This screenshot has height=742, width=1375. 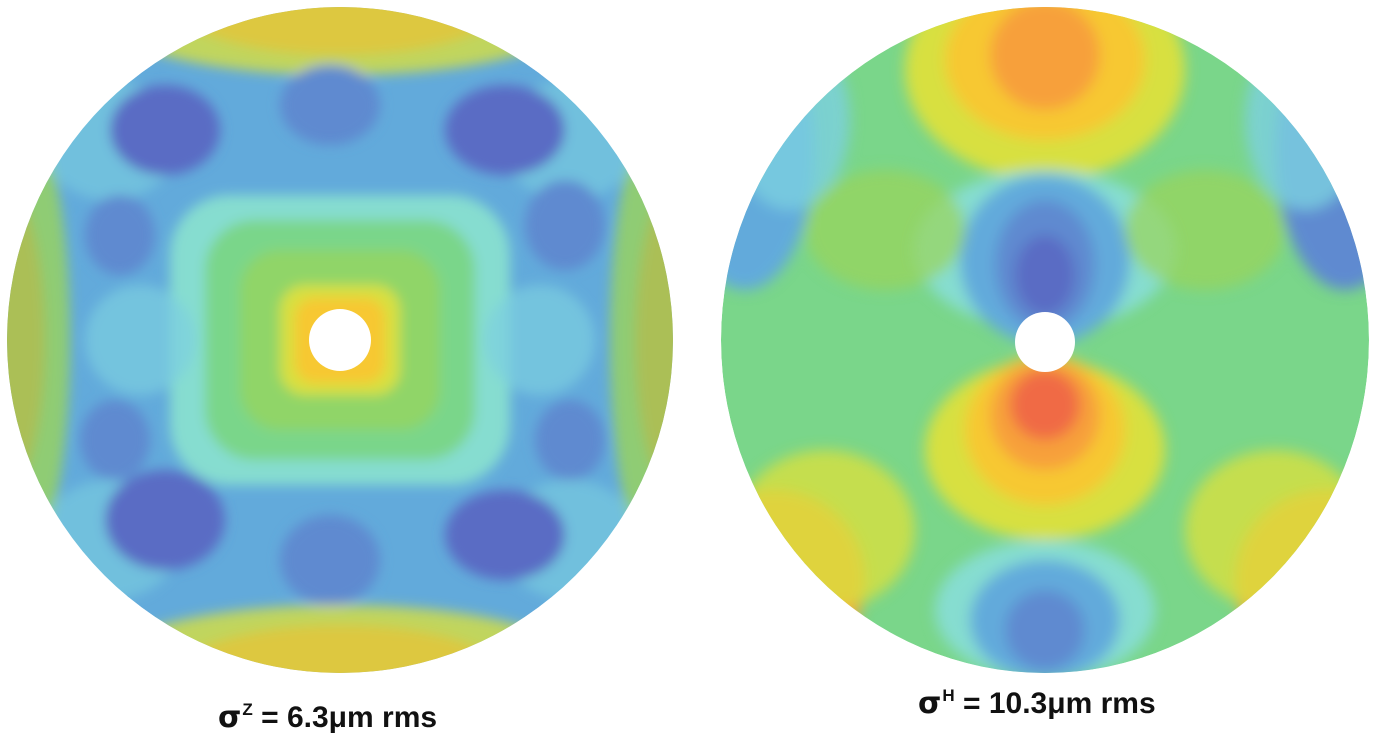 I want to click on z-superscript: Z, so click(x=247, y=709).